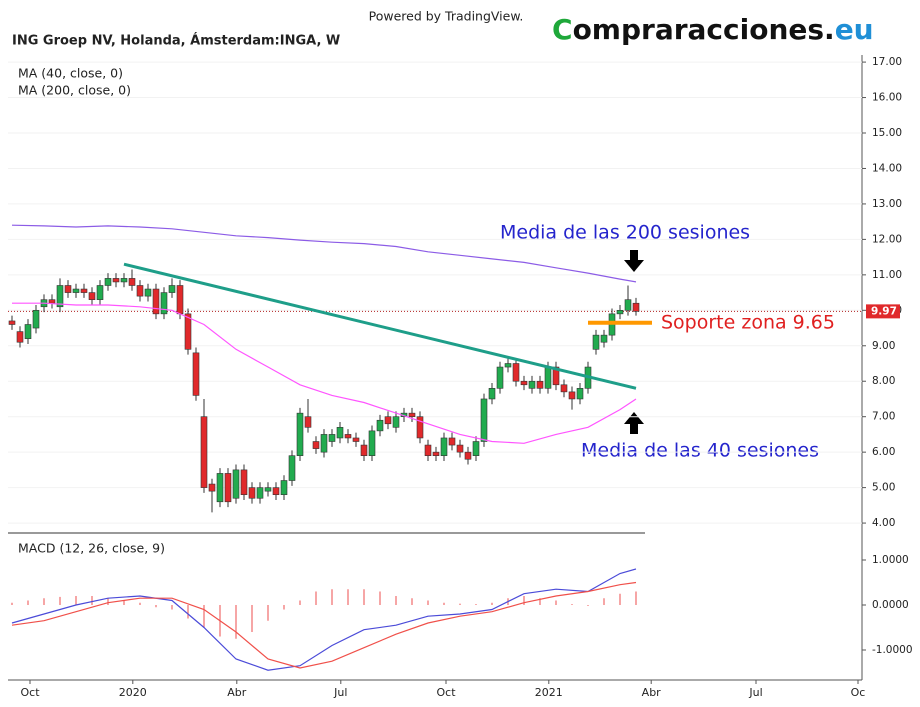  I want to click on y-tick-label: 11.00, so click(887, 275).